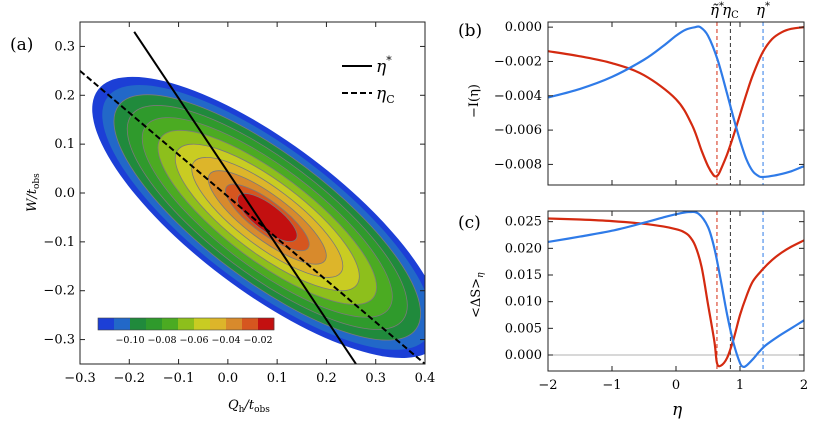 The image size is (830, 429). What do you see at coordinates (547, 385) in the screenshot?
I see `x-tick-label: −2` at bounding box center [547, 385].